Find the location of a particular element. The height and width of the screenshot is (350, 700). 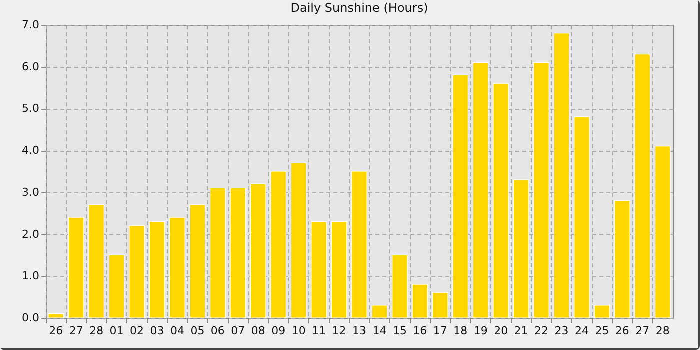

x-tick-label: 06 is located at coordinates (217, 331).